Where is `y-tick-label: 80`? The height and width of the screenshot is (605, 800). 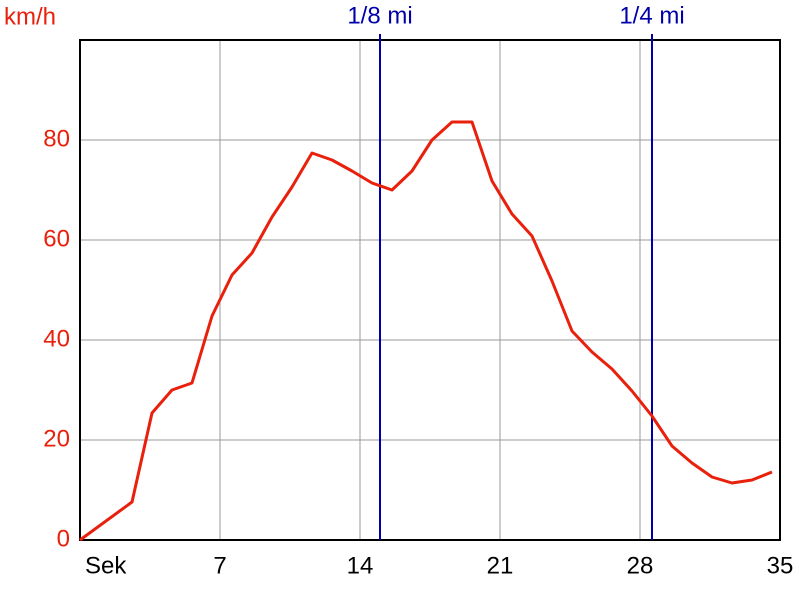
y-tick-label: 80 is located at coordinates (56, 138).